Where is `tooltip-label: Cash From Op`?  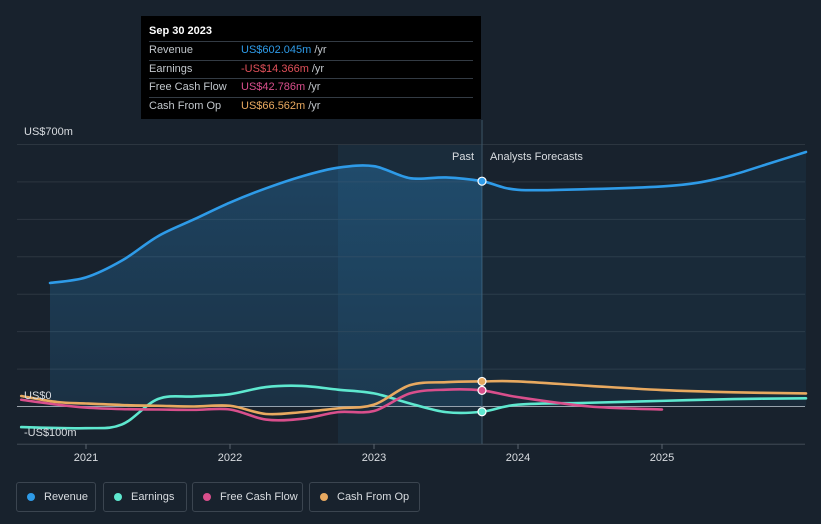 tooltip-label: Cash From Op is located at coordinates (185, 105).